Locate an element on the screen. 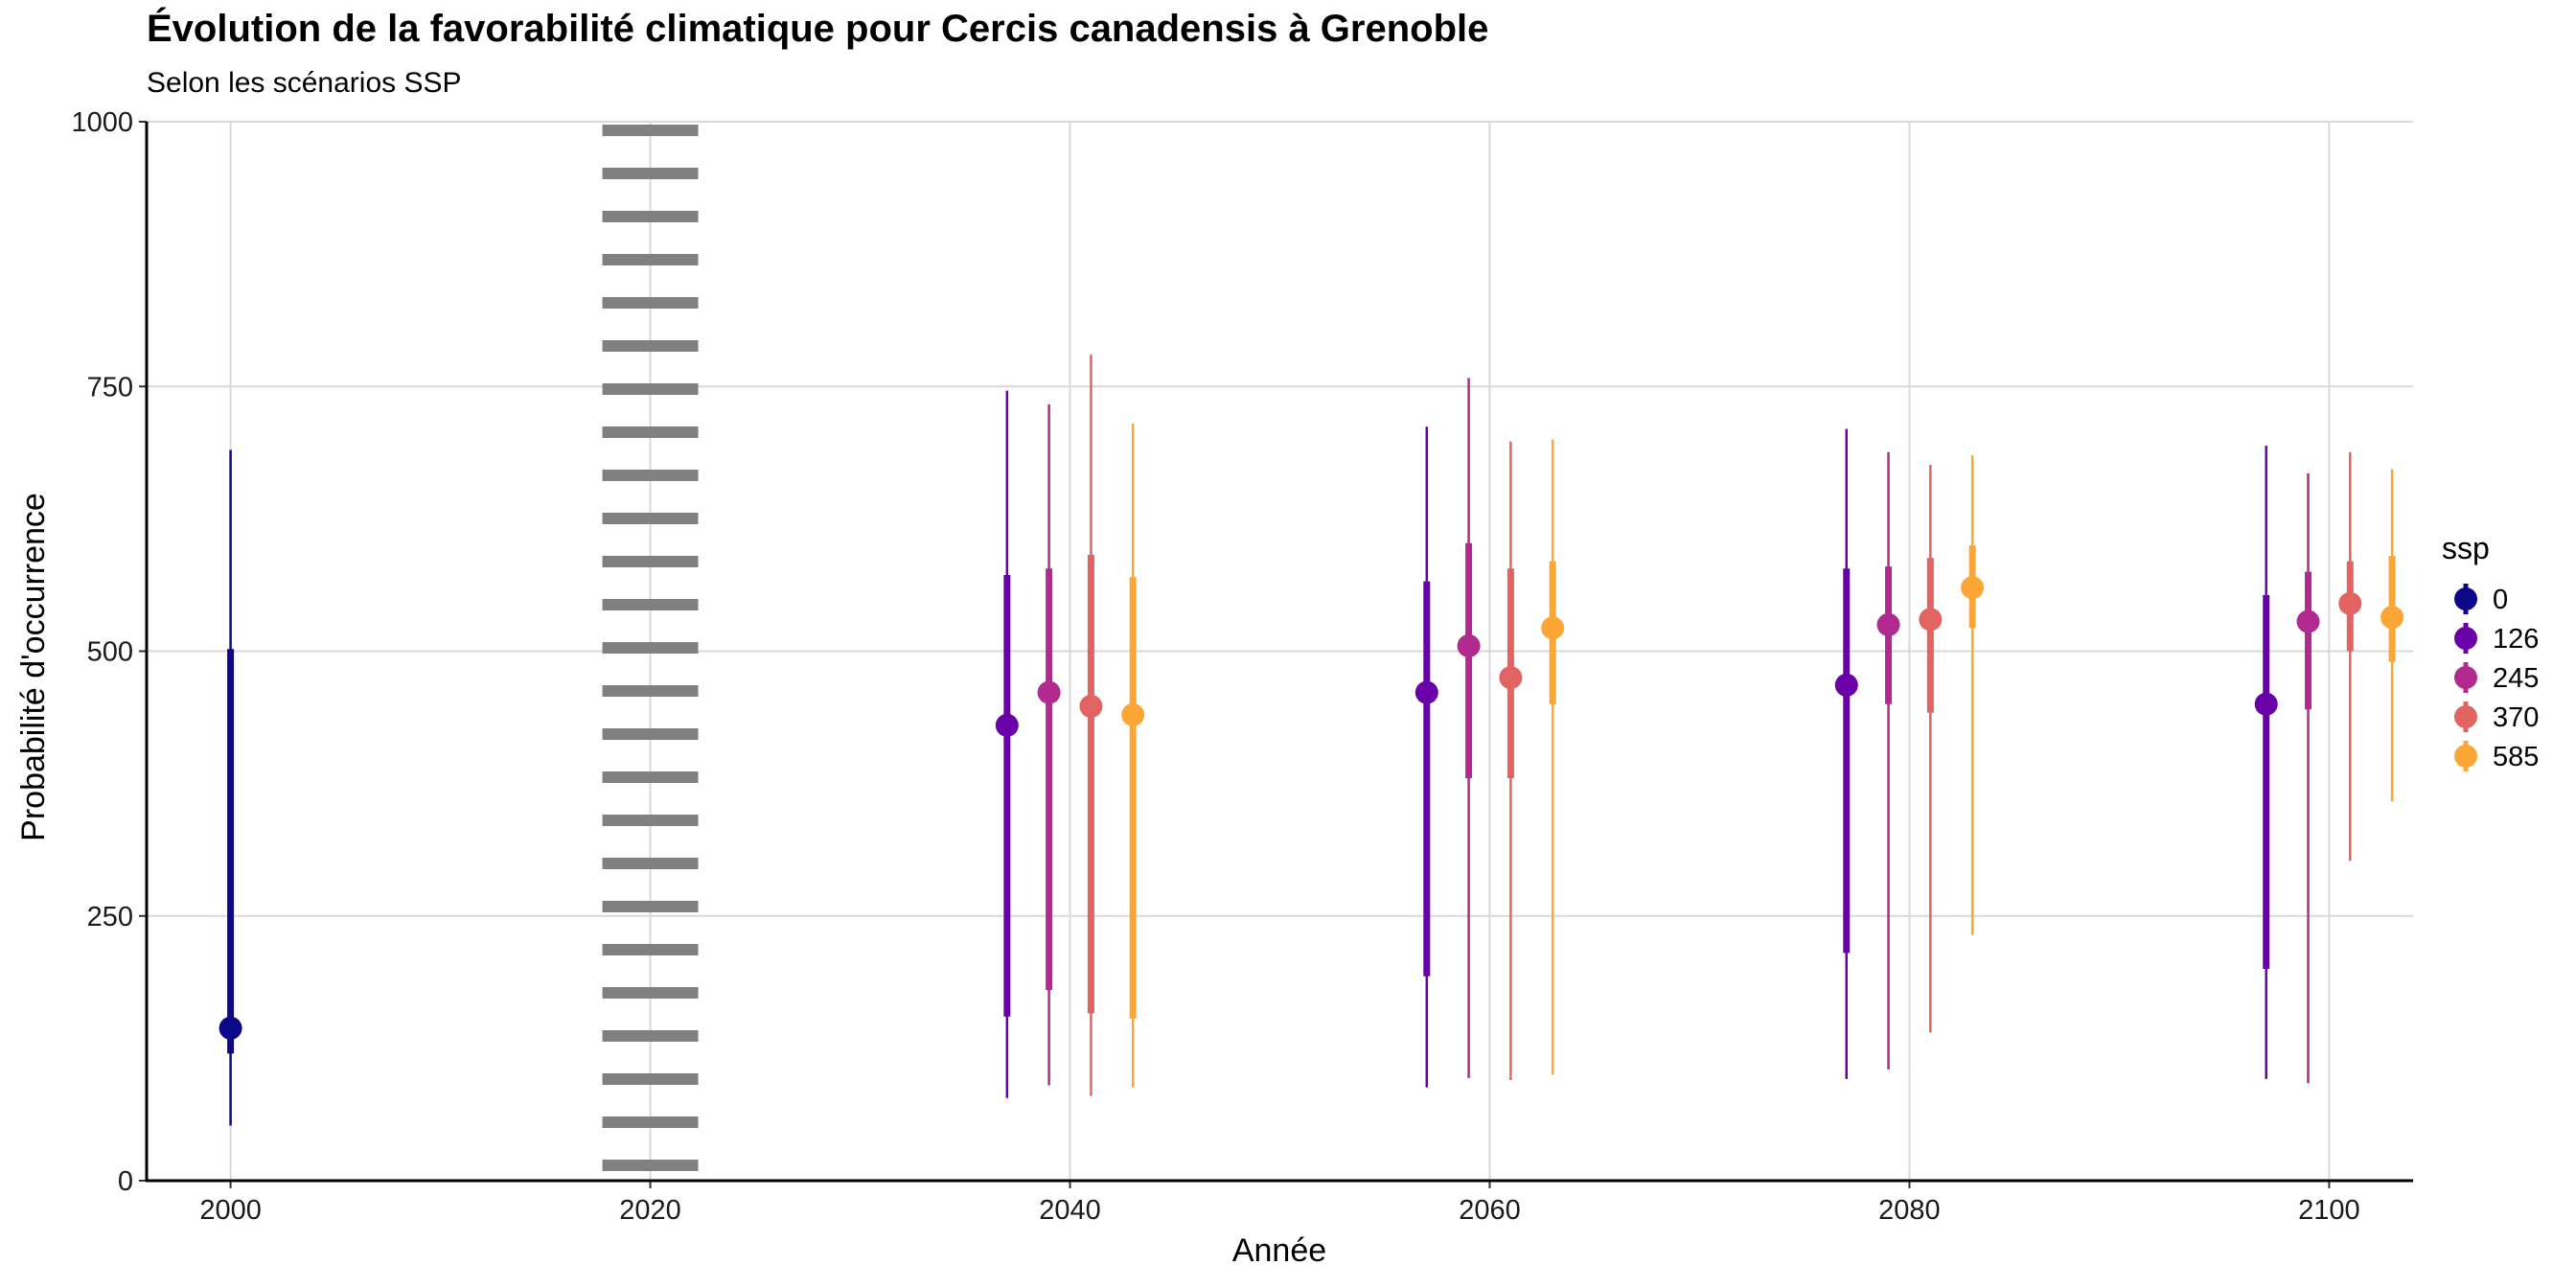 This screenshot has height=1288, width=2576. x-tick-label: 2060 is located at coordinates (1490, 1210).